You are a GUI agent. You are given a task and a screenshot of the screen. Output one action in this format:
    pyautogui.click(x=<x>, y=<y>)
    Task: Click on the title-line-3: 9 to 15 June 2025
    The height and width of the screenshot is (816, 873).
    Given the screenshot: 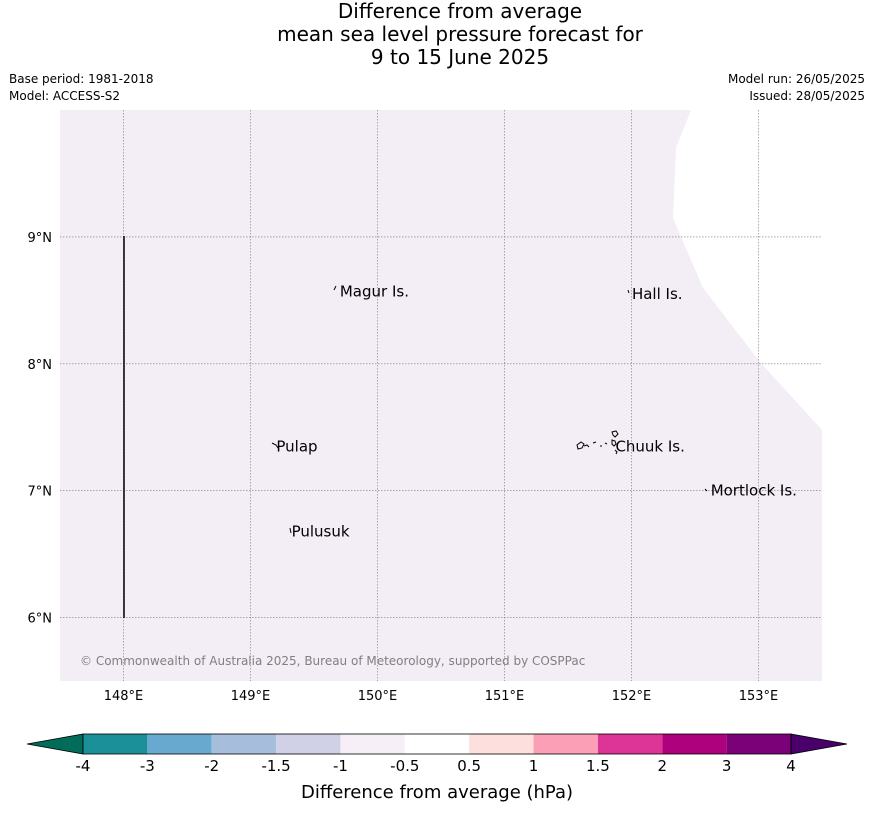 What is the action you would take?
    pyautogui.click(x=460, y=57)
    